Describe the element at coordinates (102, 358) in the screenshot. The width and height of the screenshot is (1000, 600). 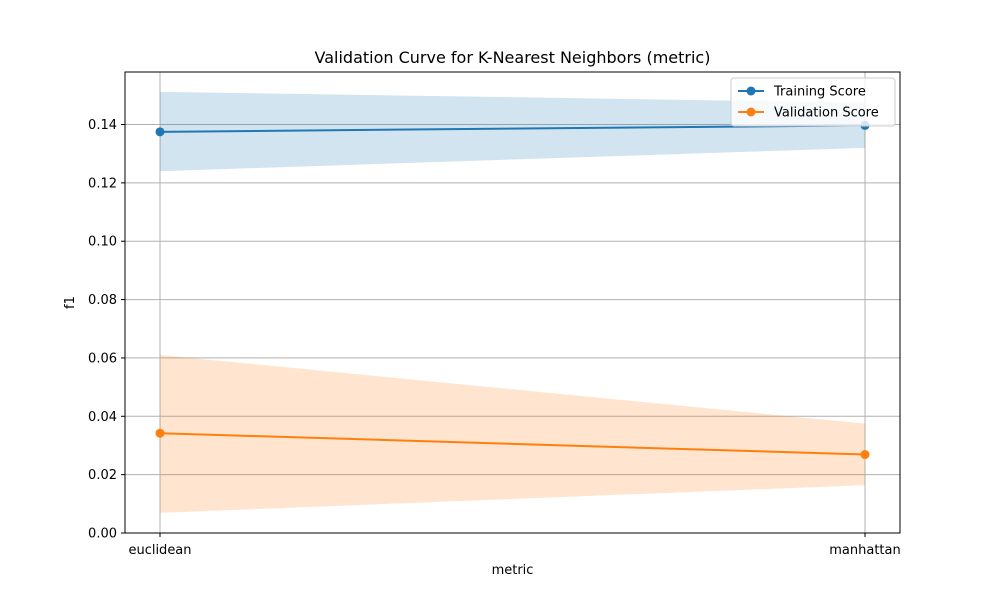
I see `y-tick-label: 0.06` at that location.